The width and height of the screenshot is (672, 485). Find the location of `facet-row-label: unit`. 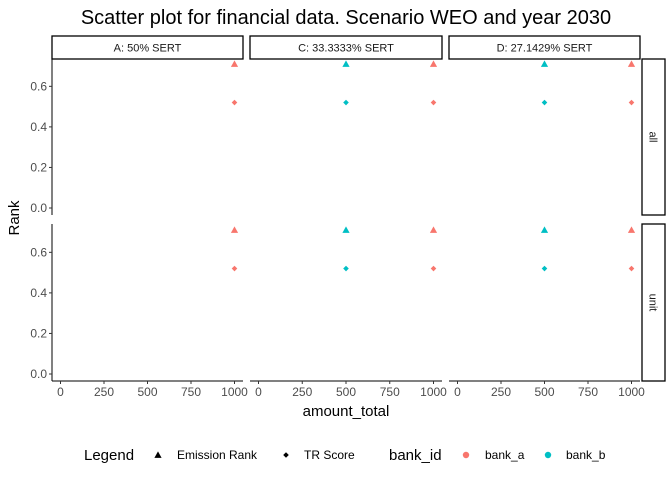

facet-row-label: unit is located at coordinates (653, 303).